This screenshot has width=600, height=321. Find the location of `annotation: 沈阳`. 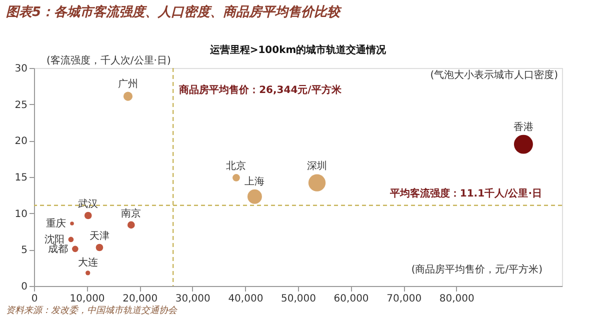

annotation: 沈阳 is located at coordinates (54, 239).